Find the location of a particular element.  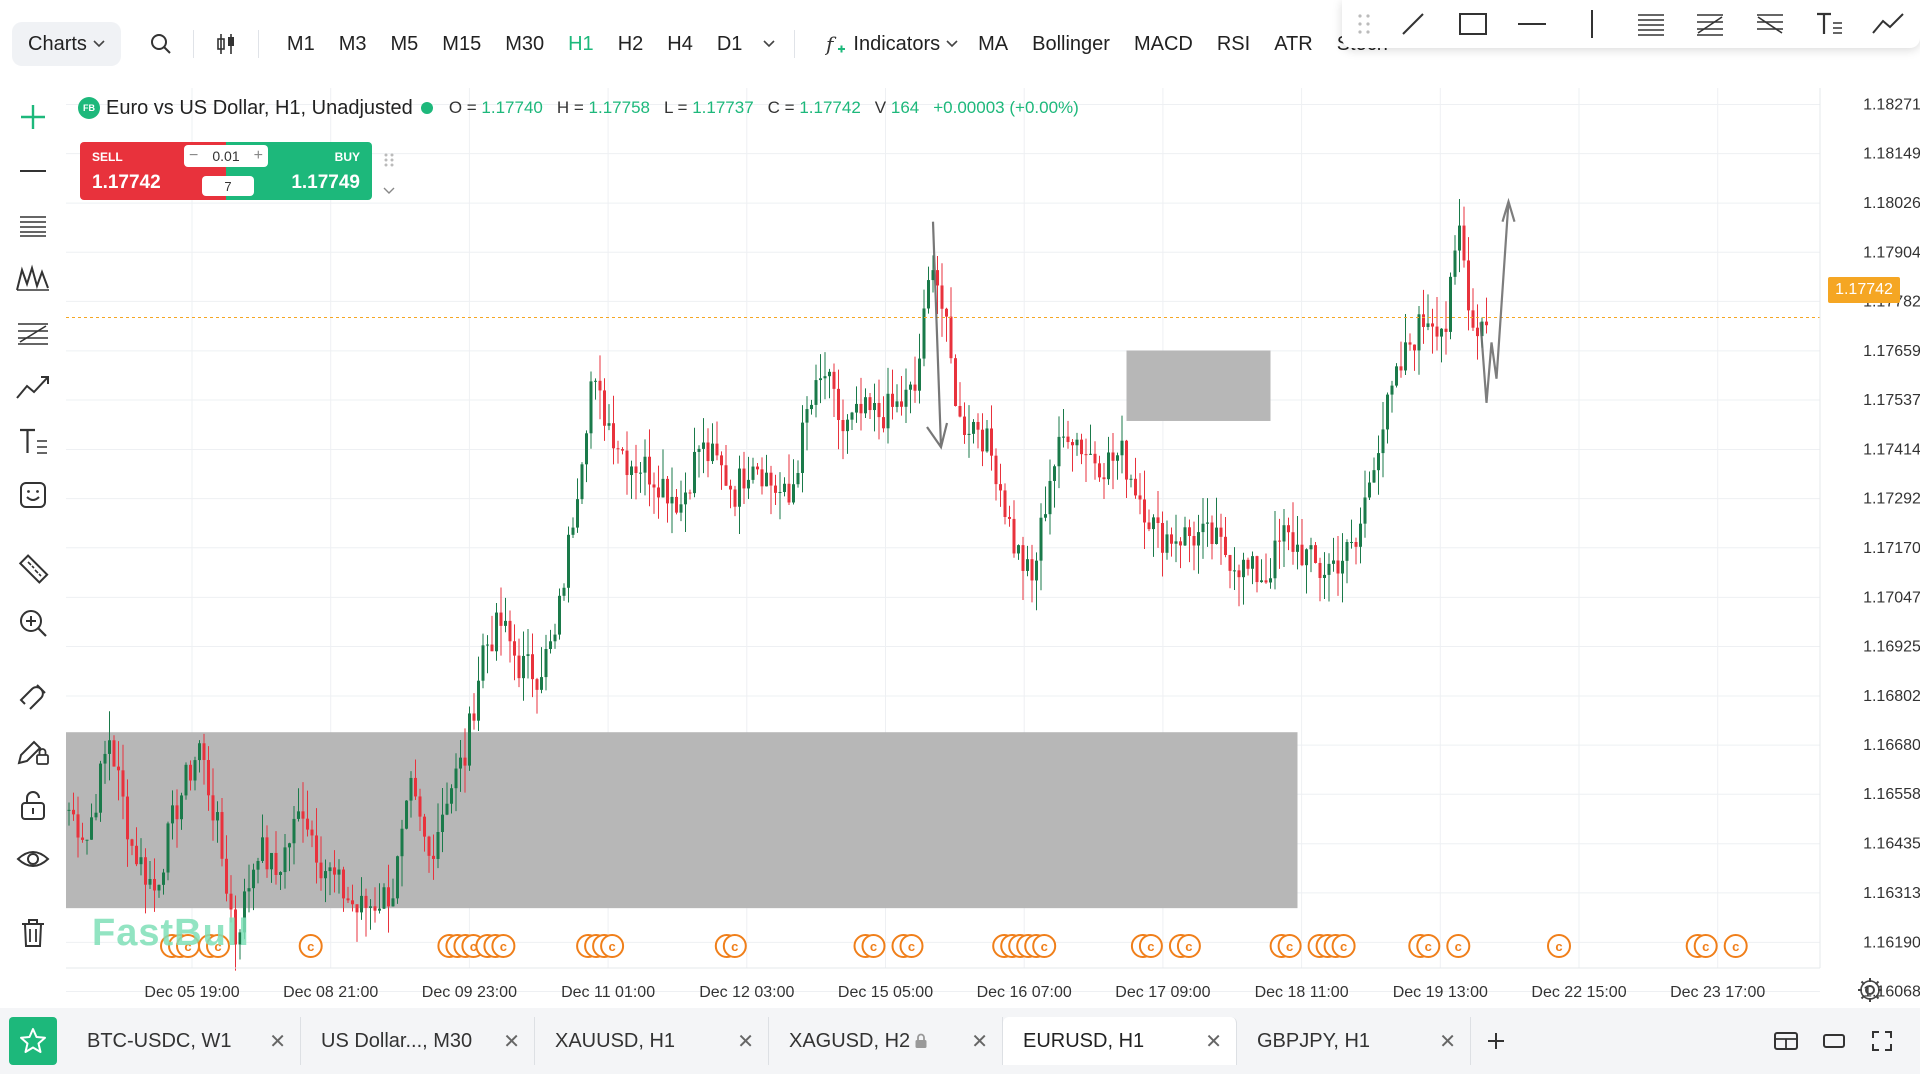

timeframe-d1: D1 is located at coordinates (729, 43).